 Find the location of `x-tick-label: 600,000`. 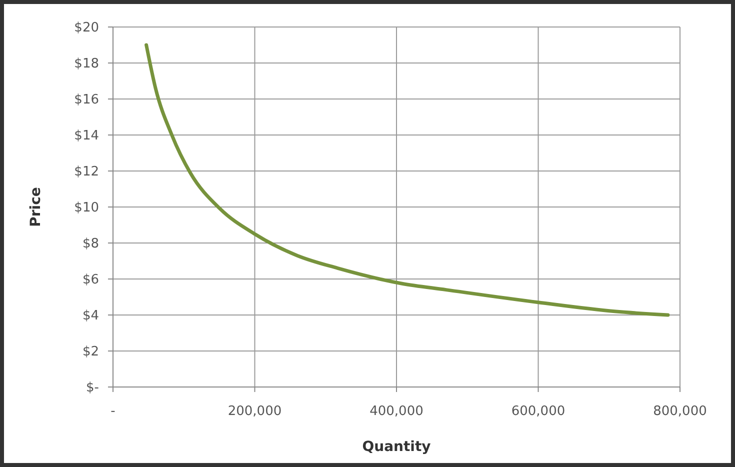

x-tick-label: 600,000 is located at coordinates (538, 411).